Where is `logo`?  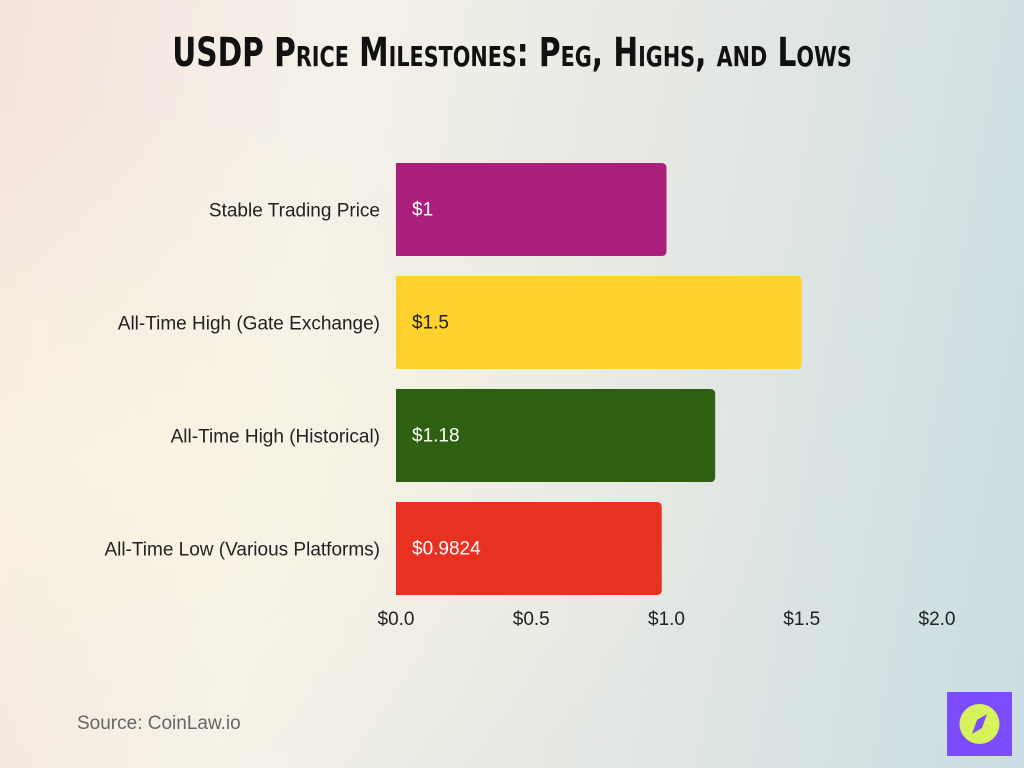 logo is located at coordinates (979, 724).